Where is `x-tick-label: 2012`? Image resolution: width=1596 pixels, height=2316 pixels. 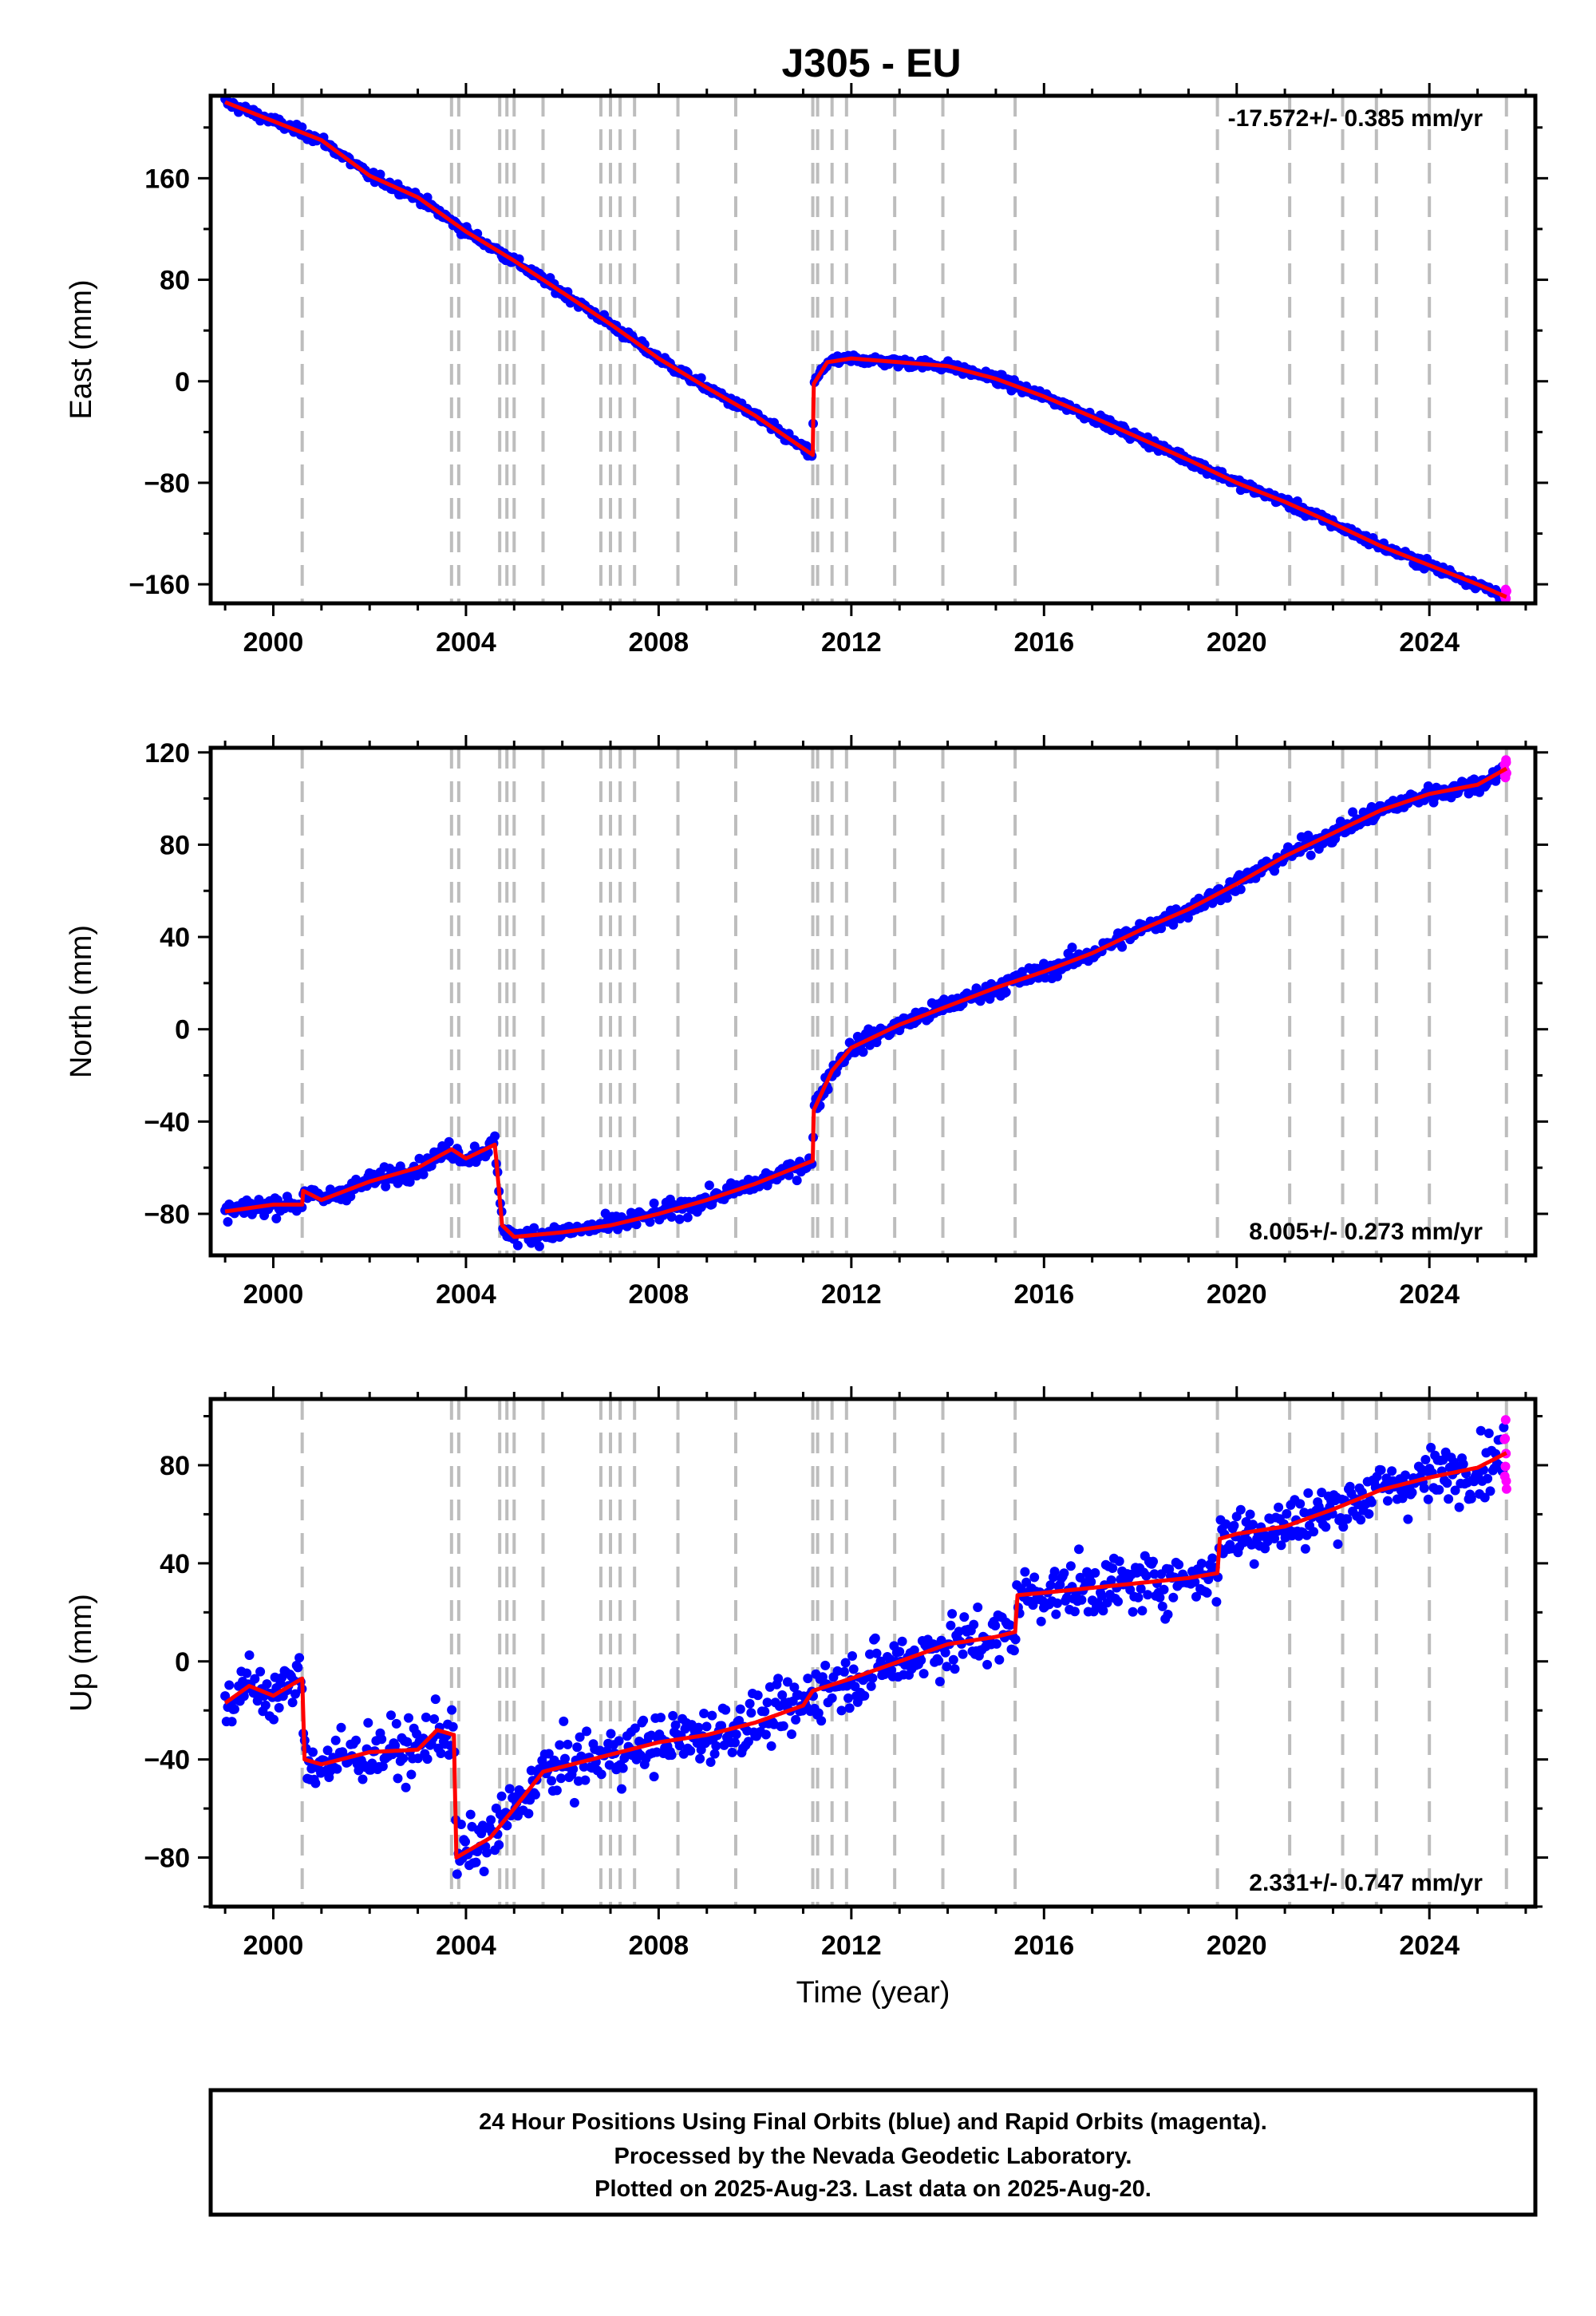
x-tick-label: 2012 is located at coordinates (851, 1946).